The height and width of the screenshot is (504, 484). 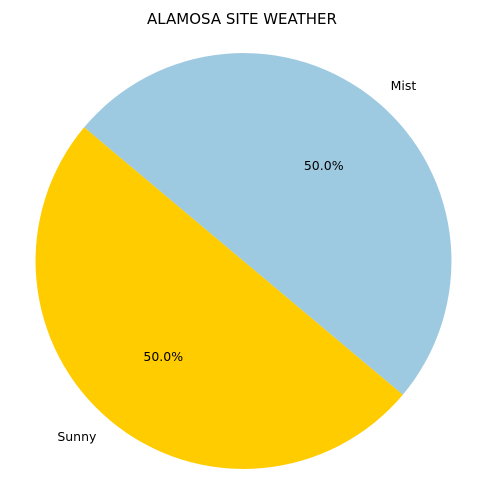 I want to click on slice-percent-mist: 50.0%, so click(x=324, y=165).